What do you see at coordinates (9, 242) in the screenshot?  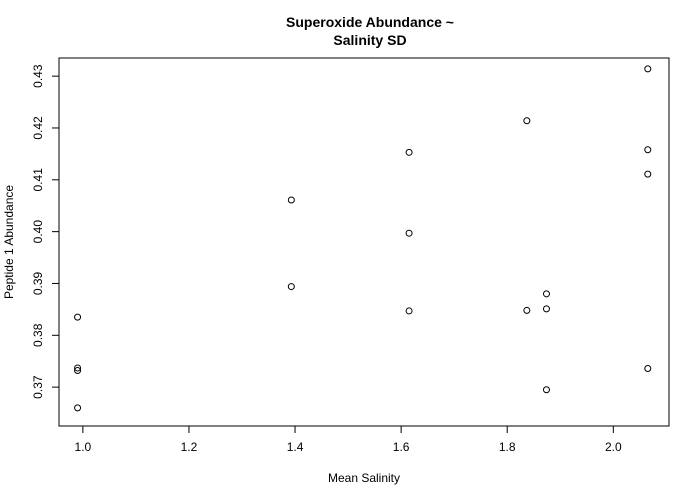 I see `y-axis-label: Peptide 1 Abundance` at bounding box center [9, 242].